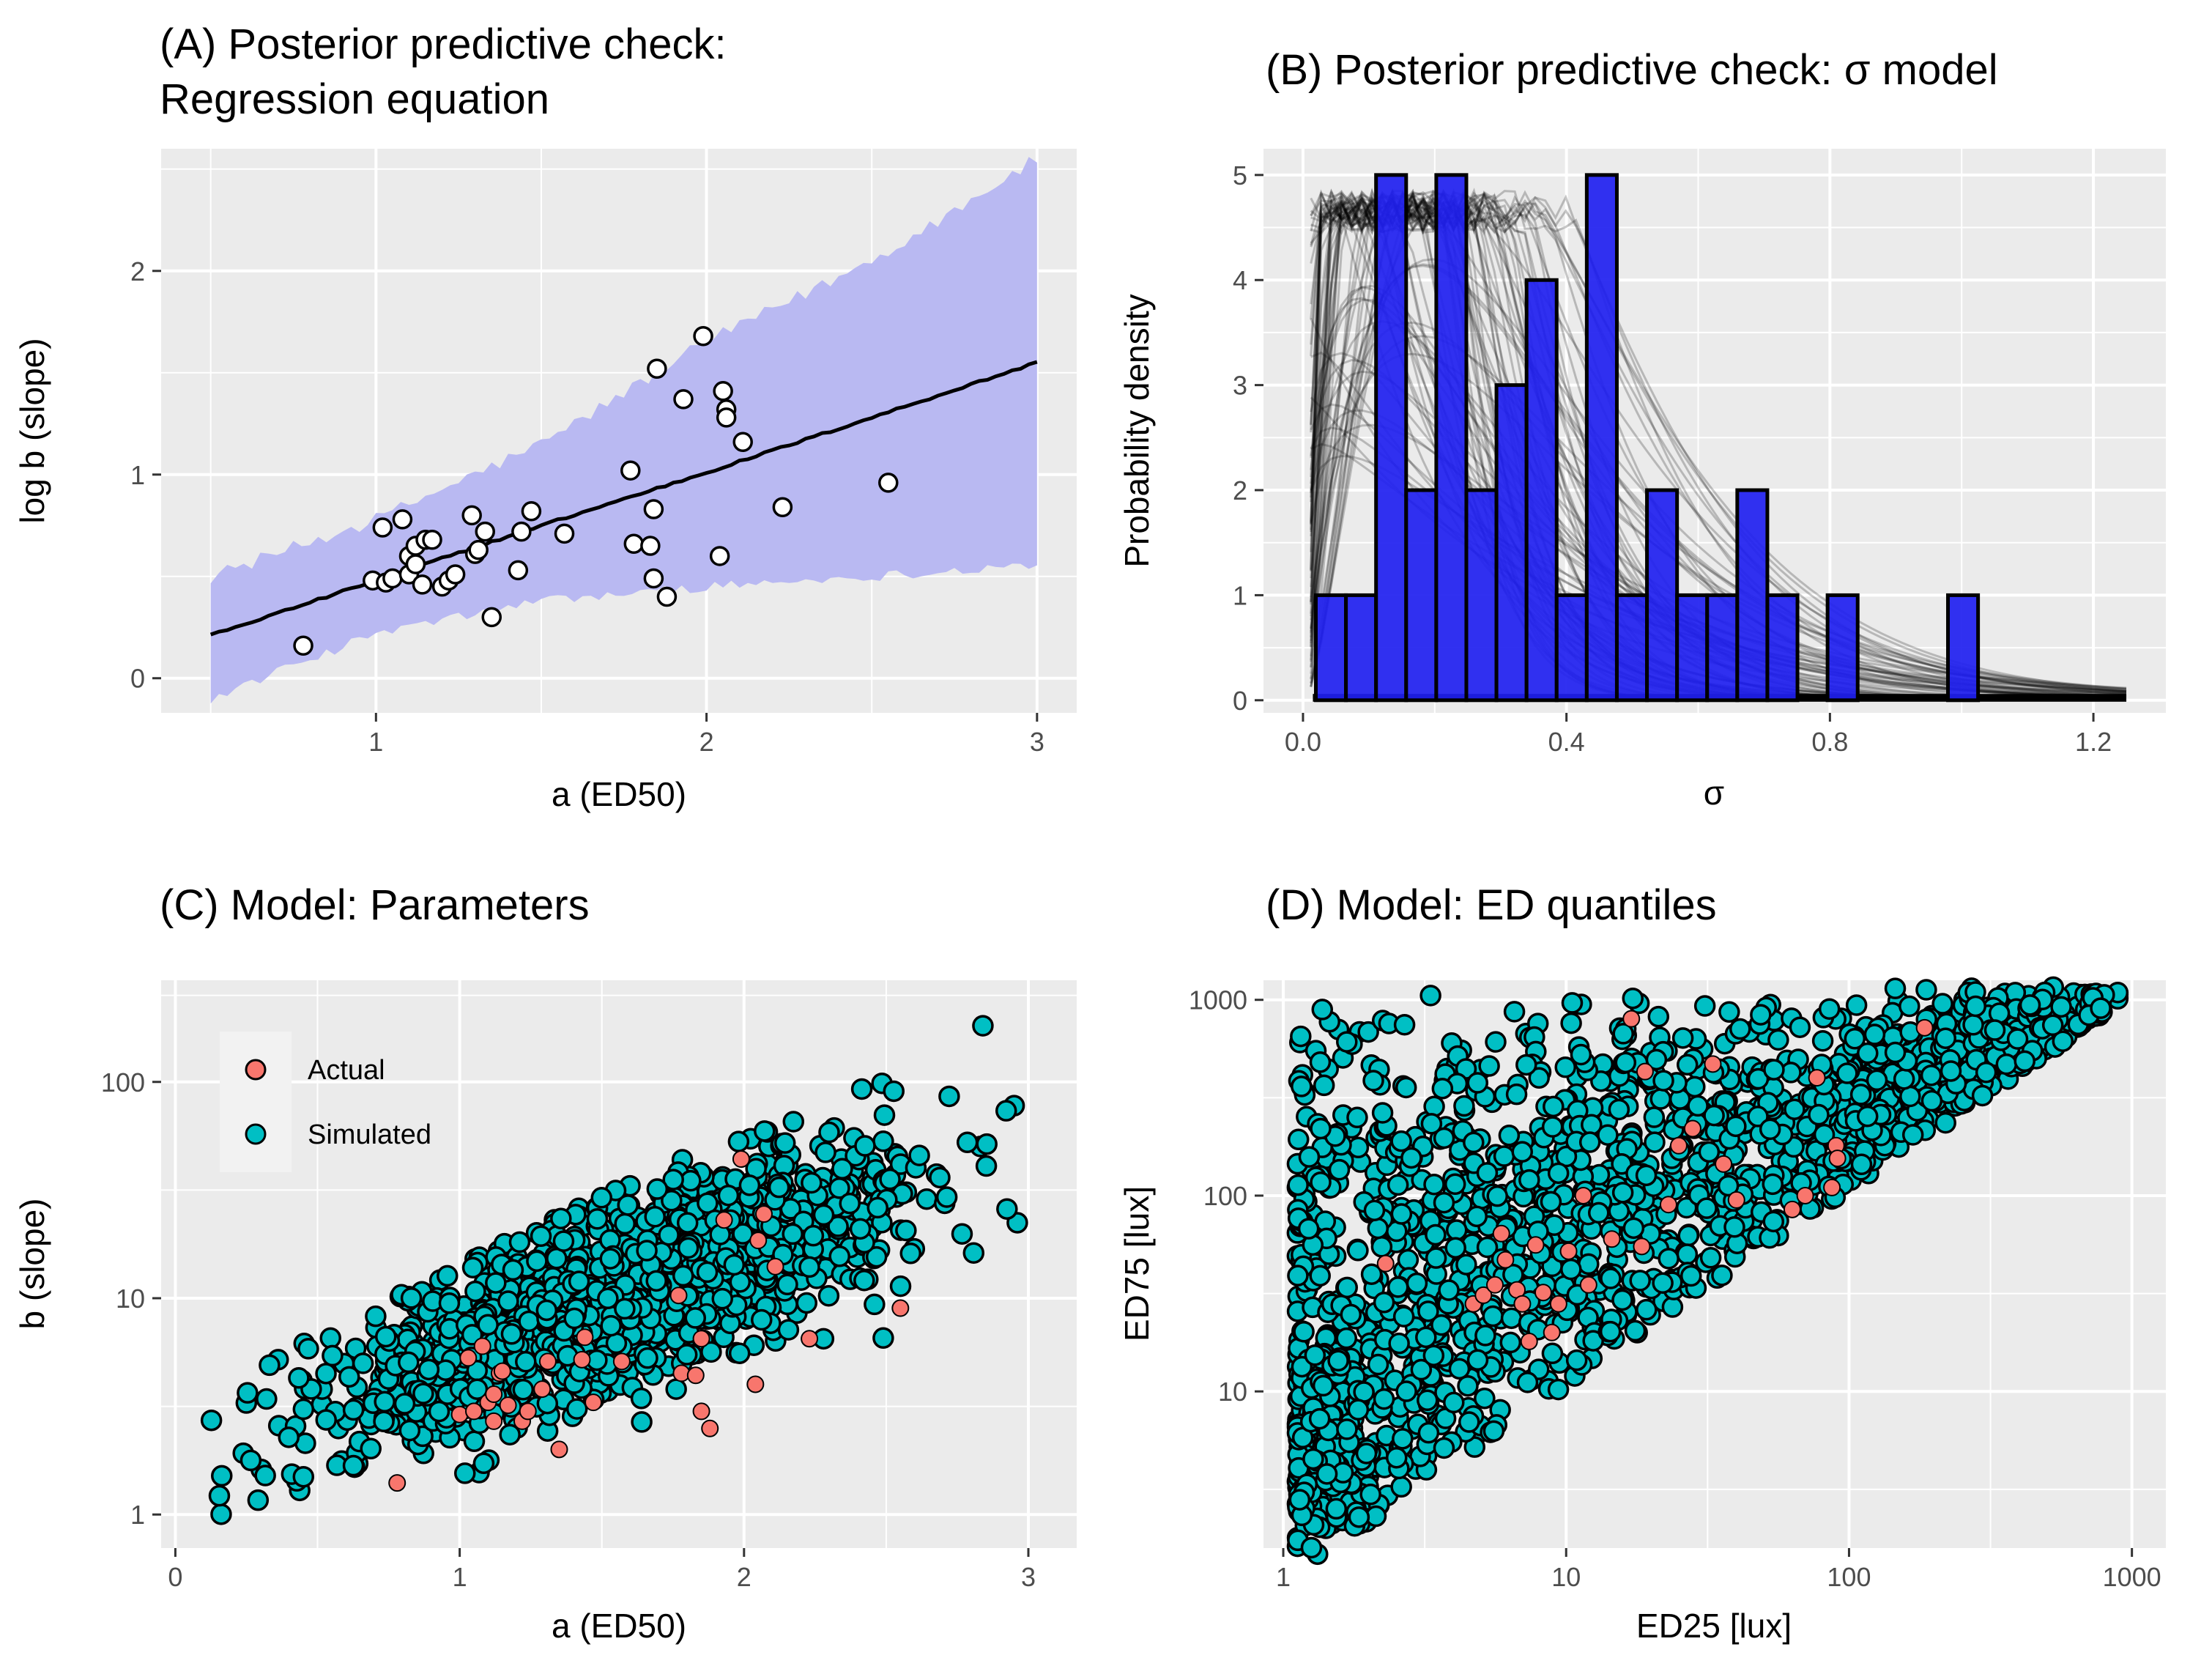  I want to click on panel-c-x-axis-label: a (ED50), so click(619, 1626).